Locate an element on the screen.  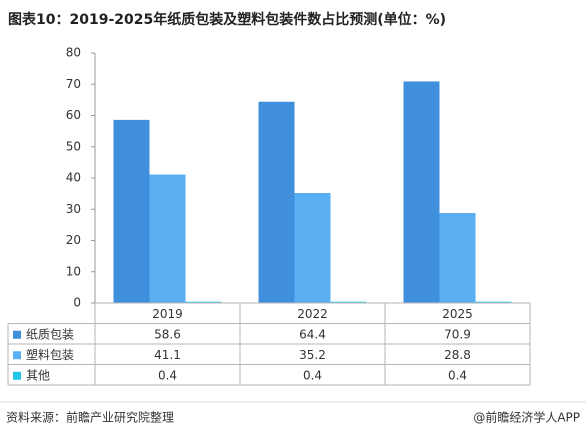
y-tick-label: 10 is located at coordinates (73, 271).